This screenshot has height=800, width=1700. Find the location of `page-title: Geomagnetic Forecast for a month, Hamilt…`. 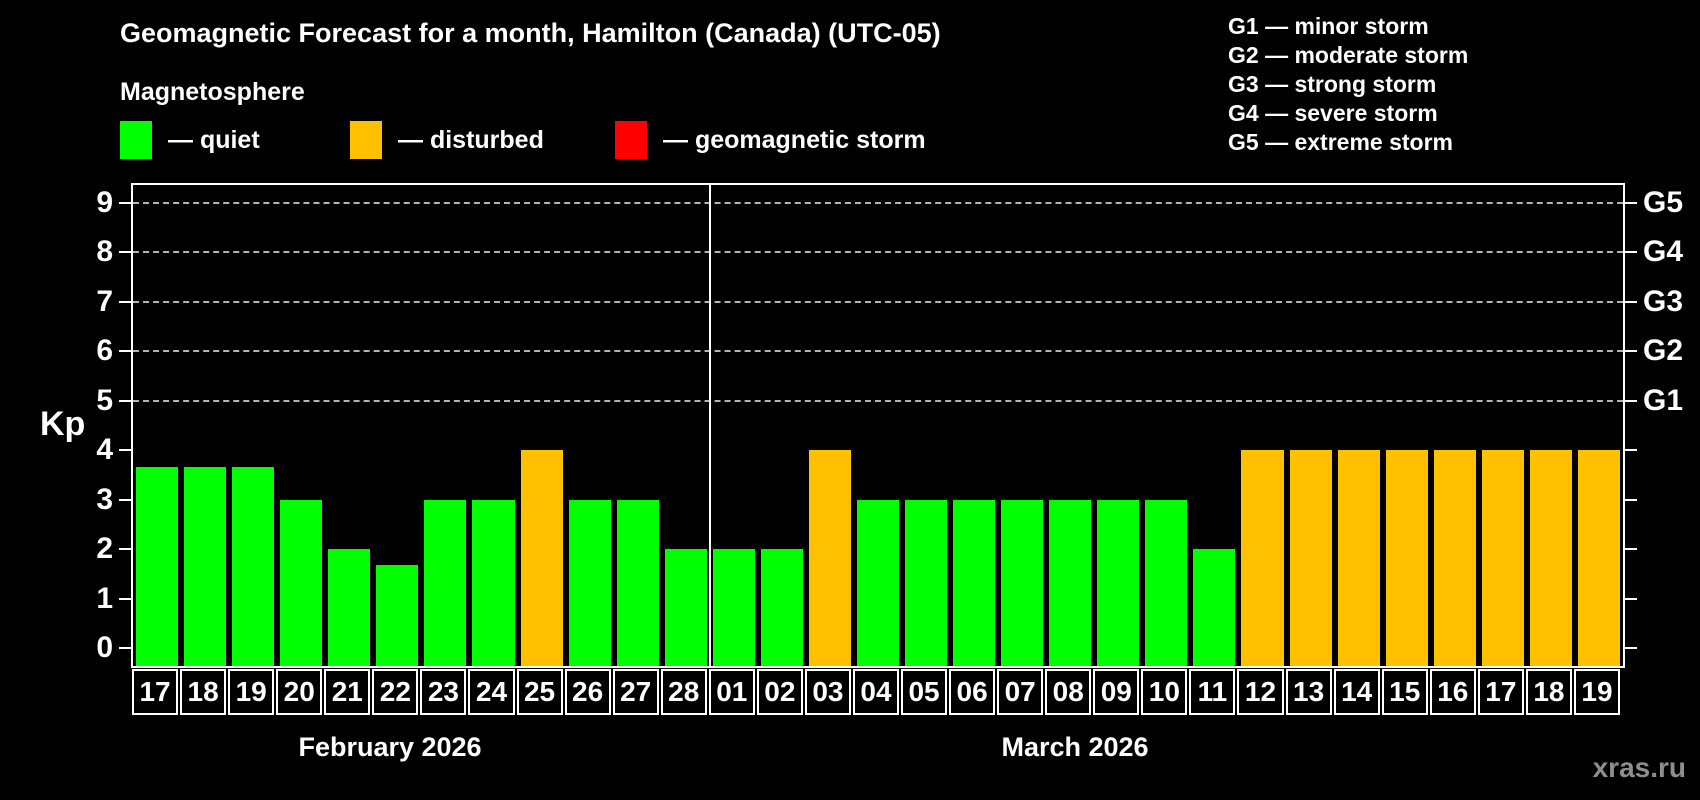

page-title: Geomagnetic Forecast for a month, Hamilt… is located at coordinates (530, 33).